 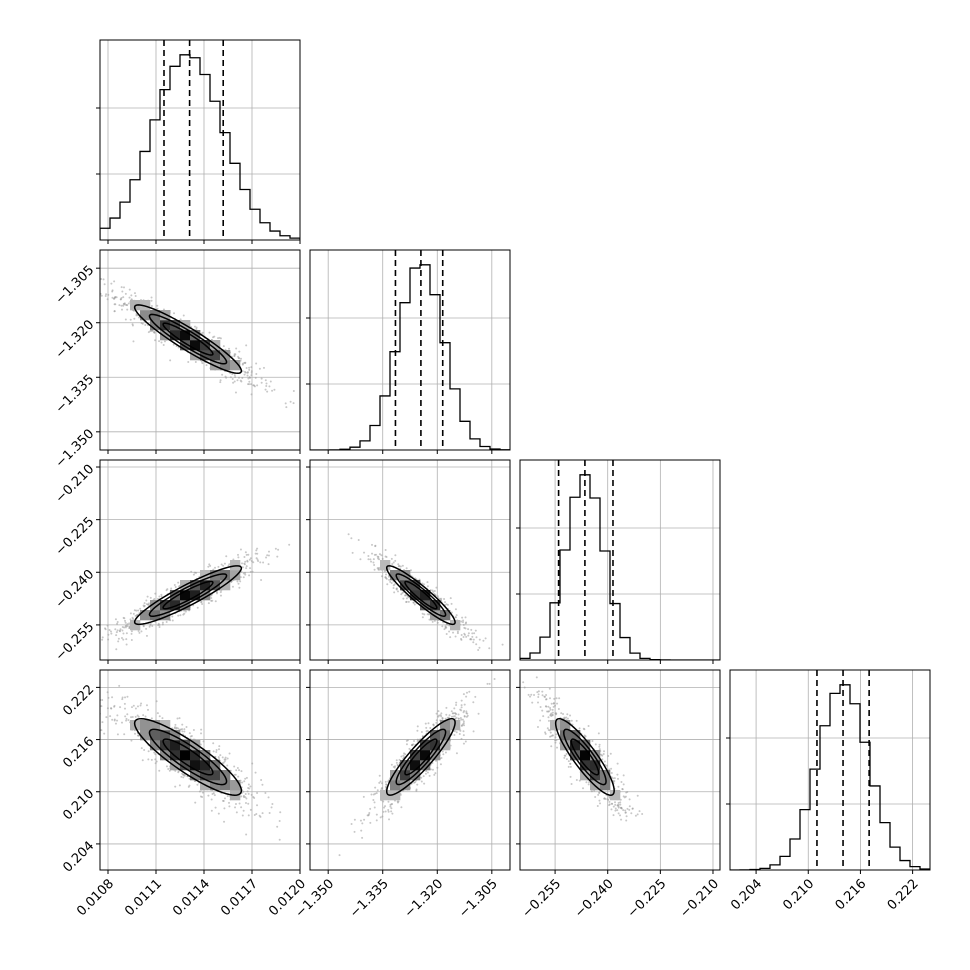 What do you see at coordinates (798, 894) in the screenshot?
I see `x-tick-label: 0.210` at bounding box center [798, 894].